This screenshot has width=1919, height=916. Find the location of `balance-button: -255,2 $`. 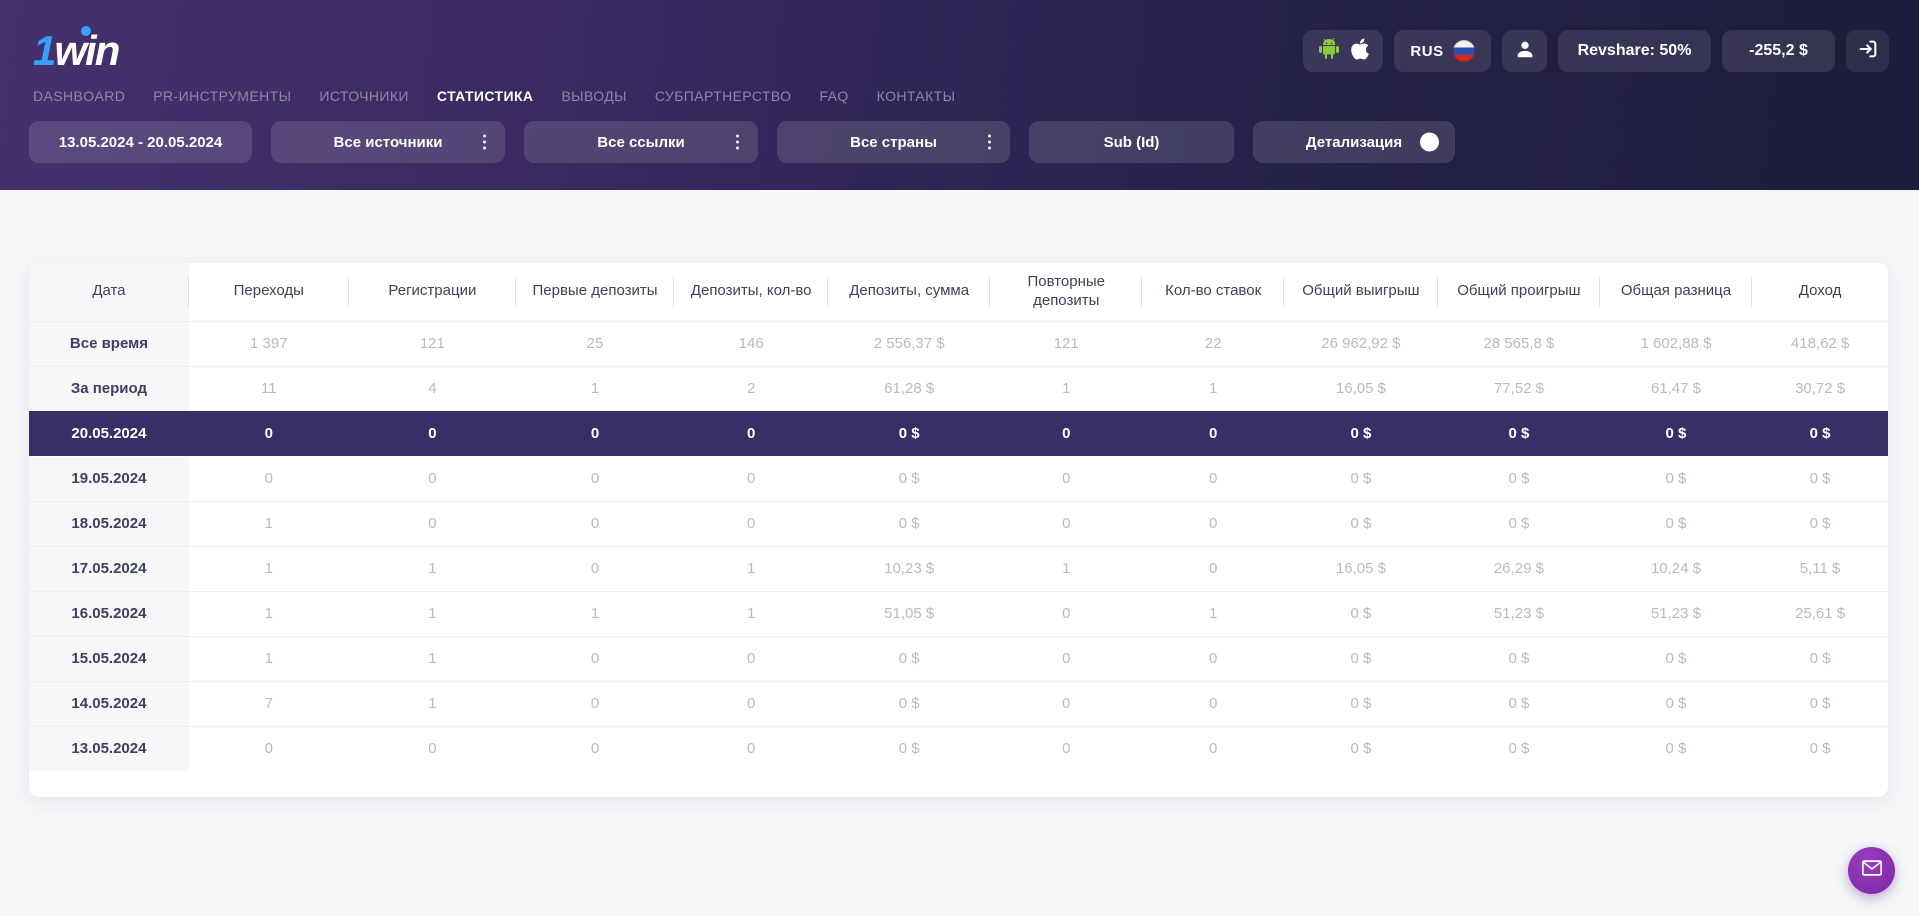

balance-button: -255,2 $ is located at coordinates (1778, 51).